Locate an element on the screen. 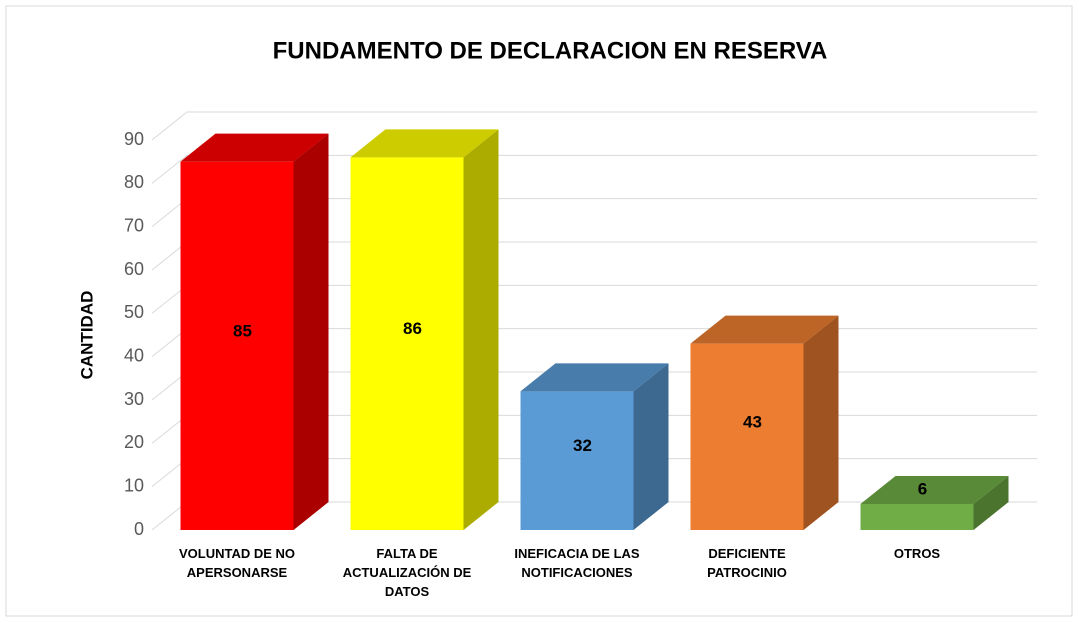  data-label: 43 is located at coordinates (752, 421).